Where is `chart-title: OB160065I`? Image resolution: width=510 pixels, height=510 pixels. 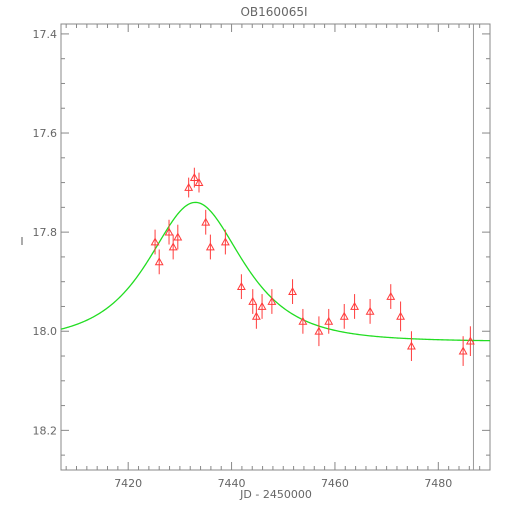
chart-title: OB160065I is located at coordinates (273, 12).